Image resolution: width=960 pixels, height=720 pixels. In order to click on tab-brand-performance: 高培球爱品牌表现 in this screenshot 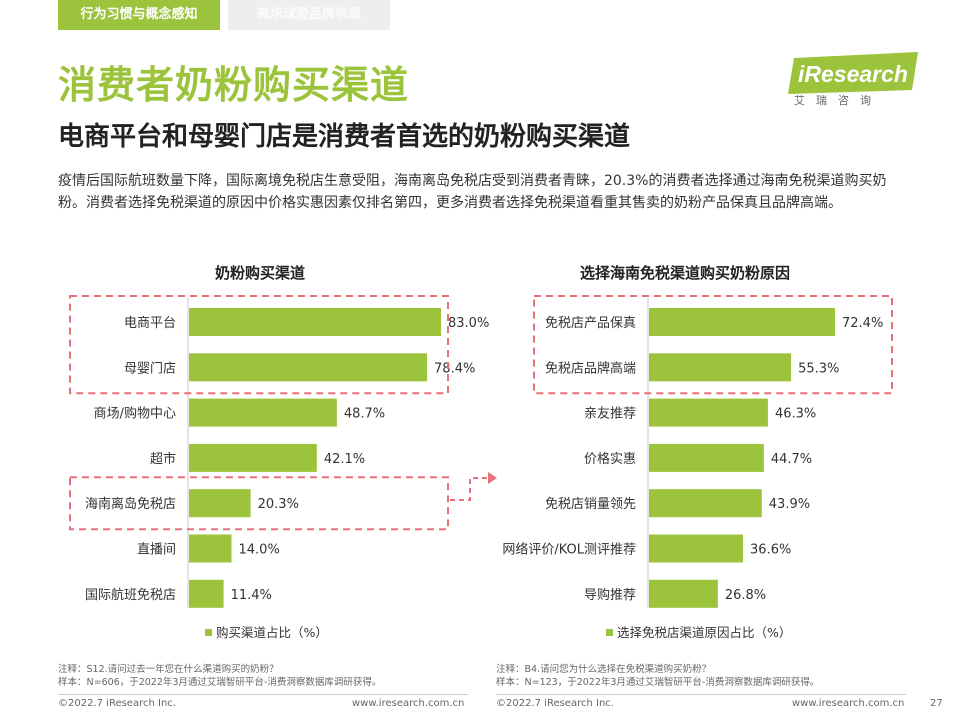, I will do `click(309, 15)`.